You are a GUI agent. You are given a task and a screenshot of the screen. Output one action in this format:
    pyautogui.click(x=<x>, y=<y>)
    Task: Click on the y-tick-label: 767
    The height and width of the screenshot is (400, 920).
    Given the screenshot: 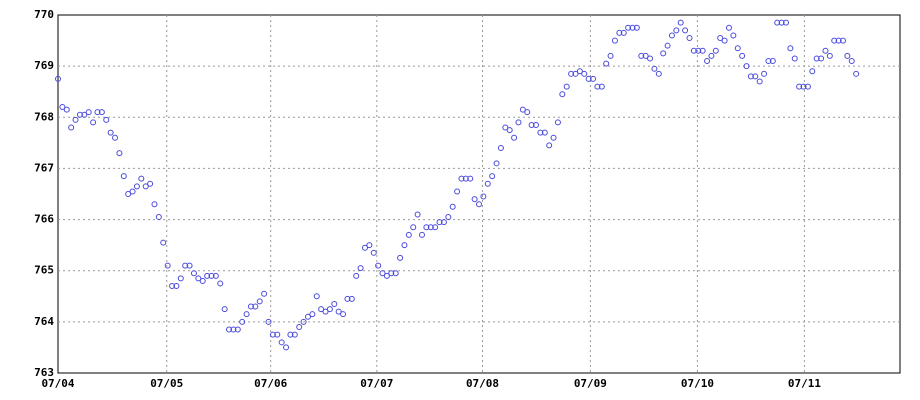 What is the action you would take?
    pyautogui.click(x=44, y=167)
    